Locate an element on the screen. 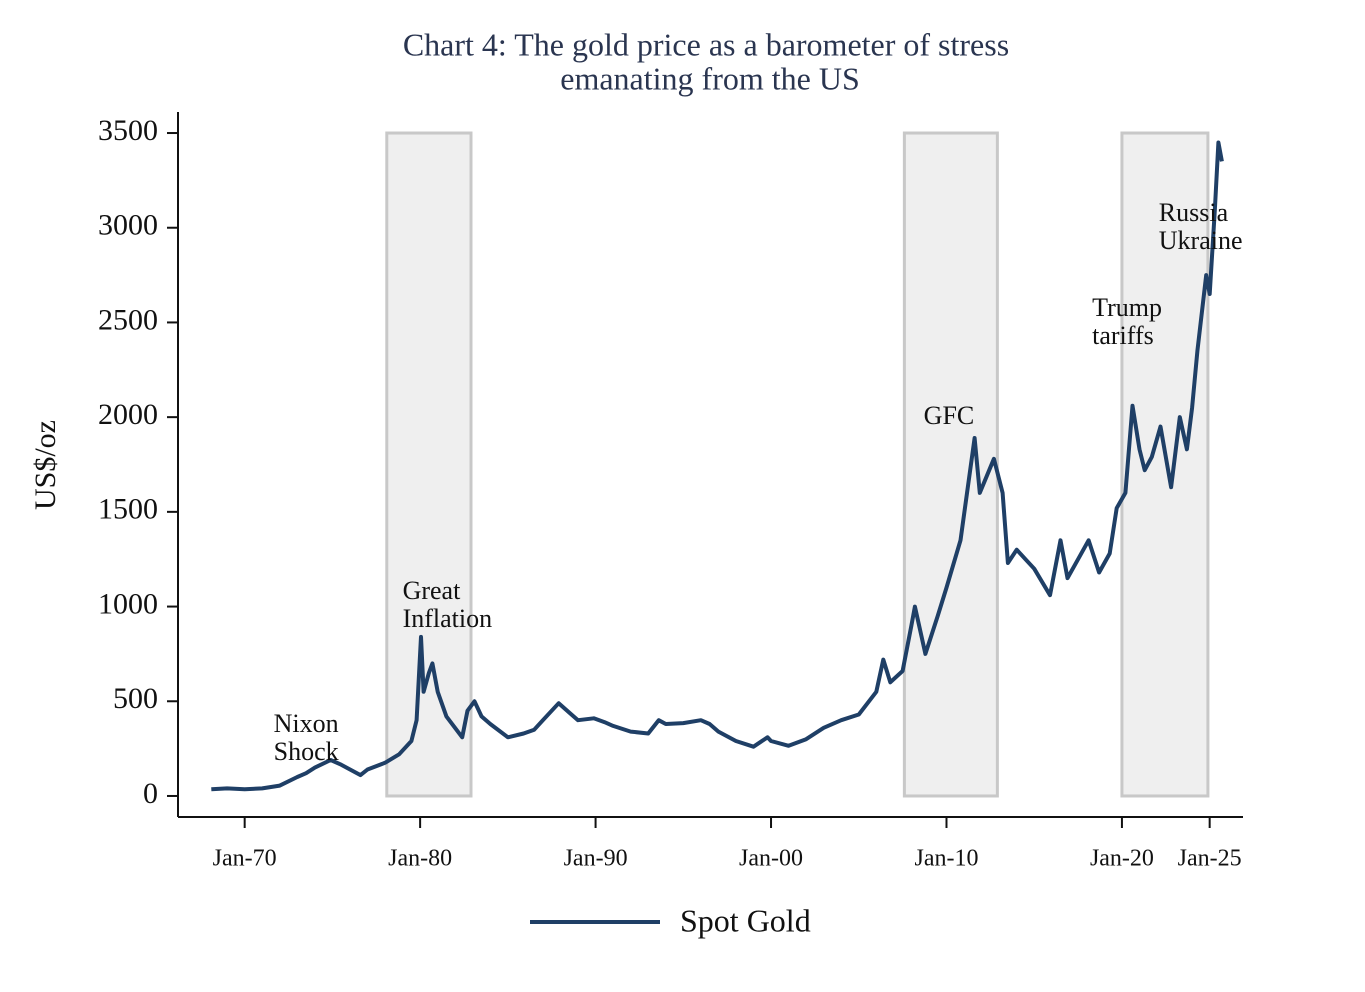 The width and height of the screenshot is (1365, 992). y-tick-label: 2000 is located at coordinates (128, 414).